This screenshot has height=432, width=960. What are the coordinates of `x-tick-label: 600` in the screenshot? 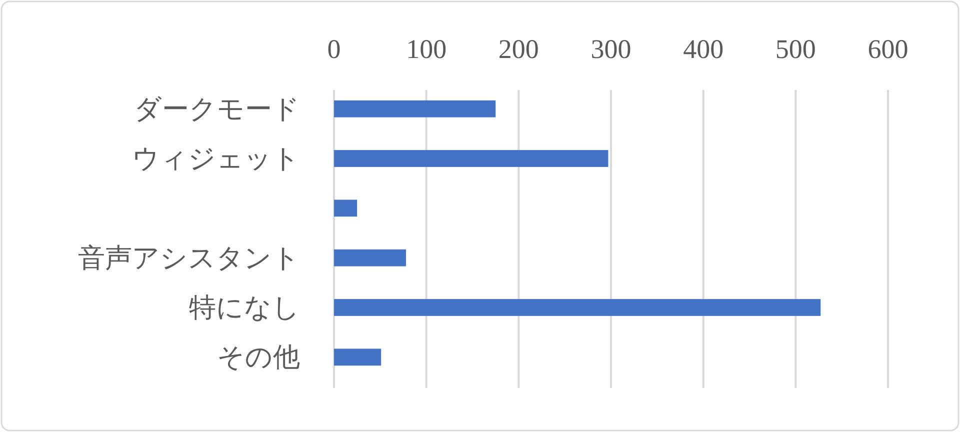 It's located at (888, 49).